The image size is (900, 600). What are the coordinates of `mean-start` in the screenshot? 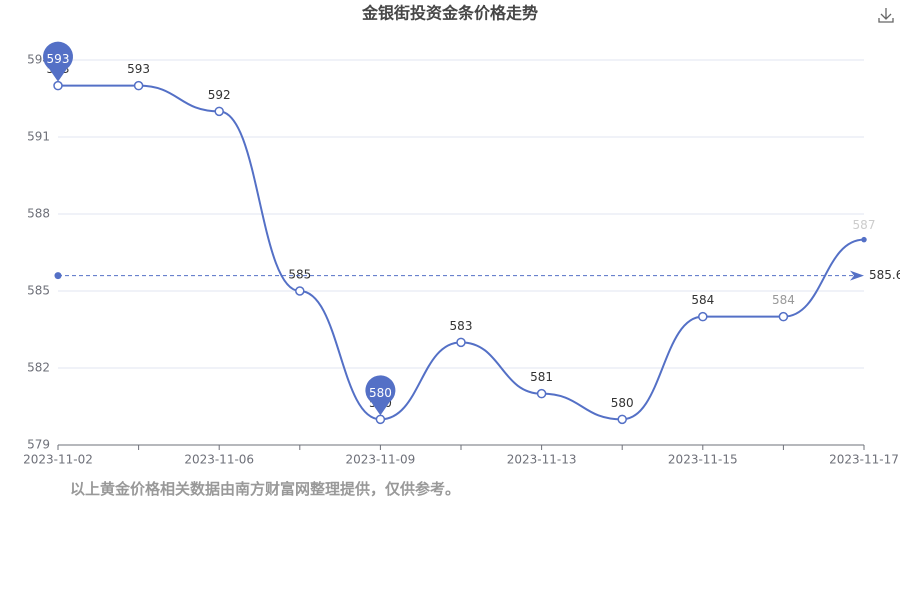 It's located at (58, 276).